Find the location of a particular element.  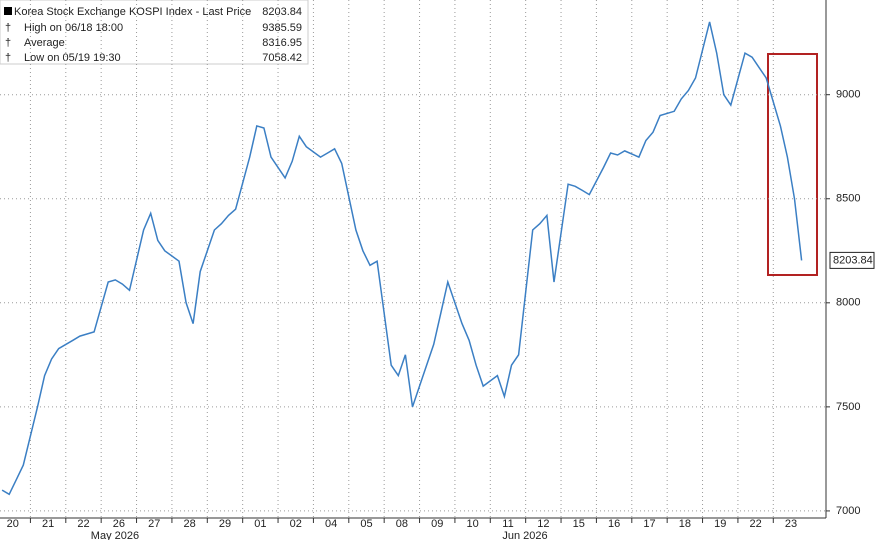

x-tick-label: 21 is located at coordinates (48, 524).